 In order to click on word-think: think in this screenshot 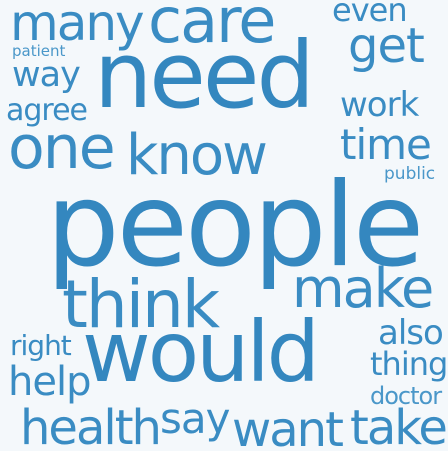, I will do `click(141, 304)`.